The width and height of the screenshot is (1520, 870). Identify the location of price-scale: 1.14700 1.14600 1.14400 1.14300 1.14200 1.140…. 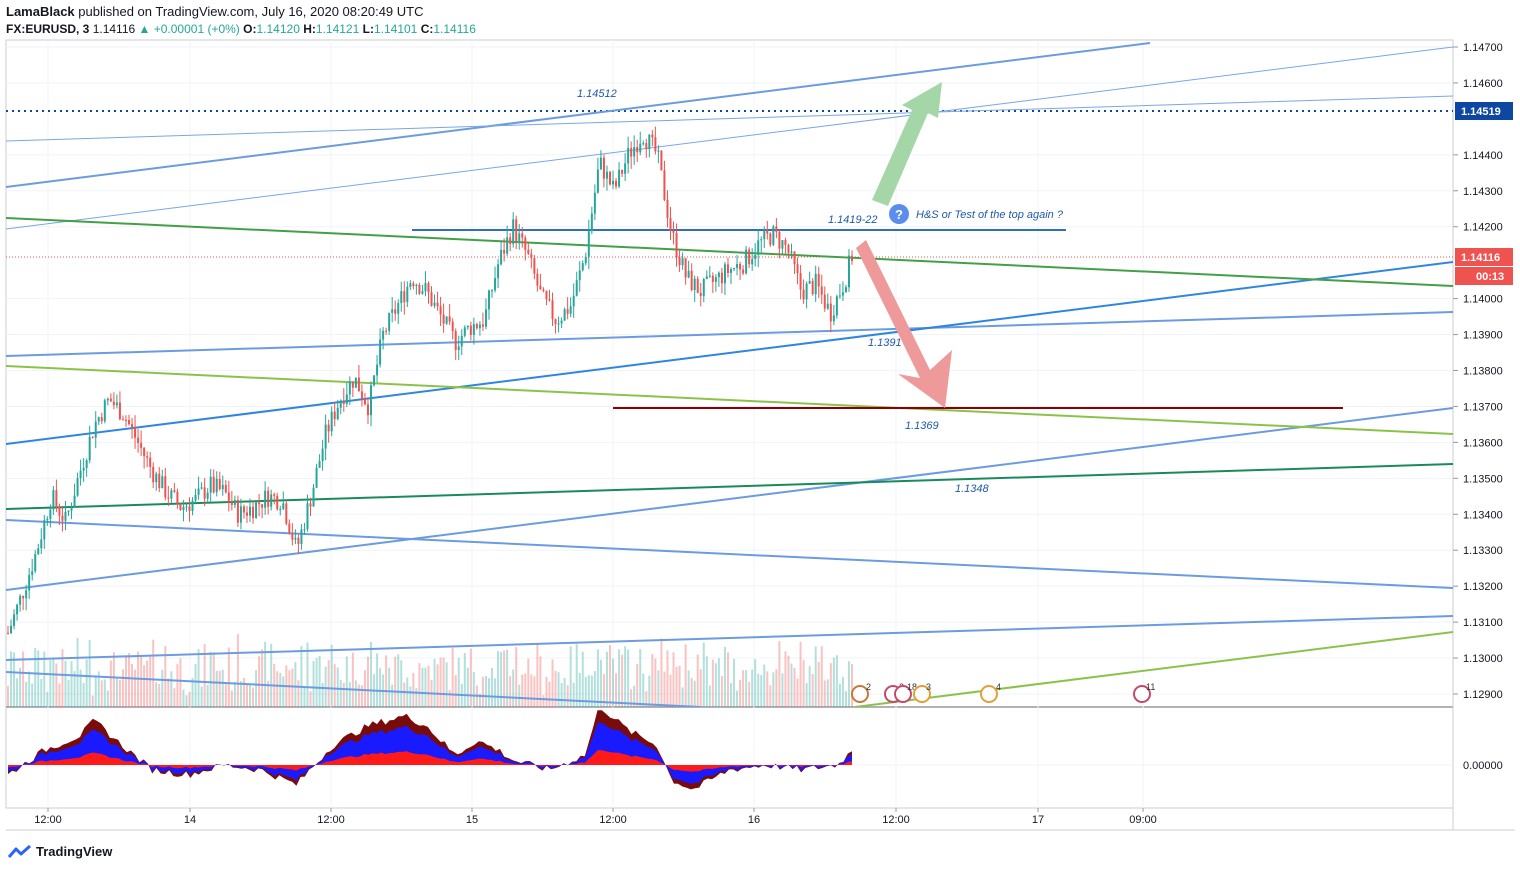
(1478, 407).